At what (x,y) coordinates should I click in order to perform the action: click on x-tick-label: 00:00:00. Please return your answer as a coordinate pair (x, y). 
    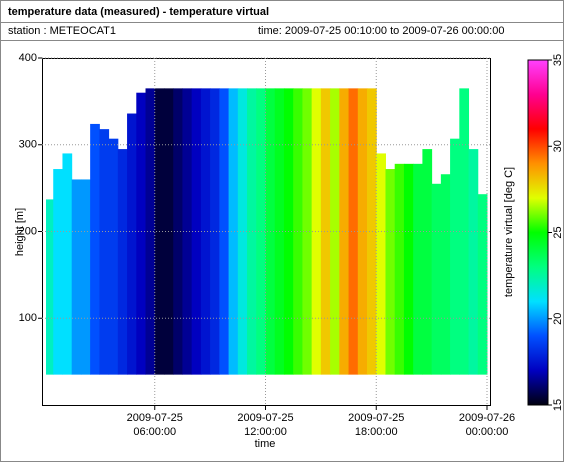
    Looking at the image, I should click on (487, 432).